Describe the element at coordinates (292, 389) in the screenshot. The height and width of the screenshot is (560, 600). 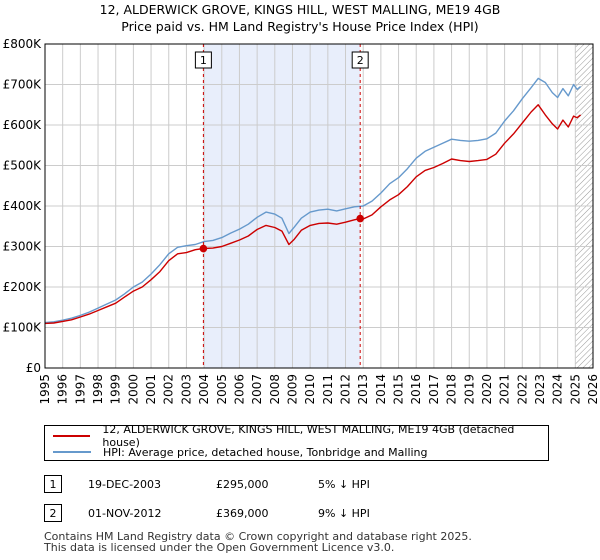
I see `x-tick-label: 2009` at that location.